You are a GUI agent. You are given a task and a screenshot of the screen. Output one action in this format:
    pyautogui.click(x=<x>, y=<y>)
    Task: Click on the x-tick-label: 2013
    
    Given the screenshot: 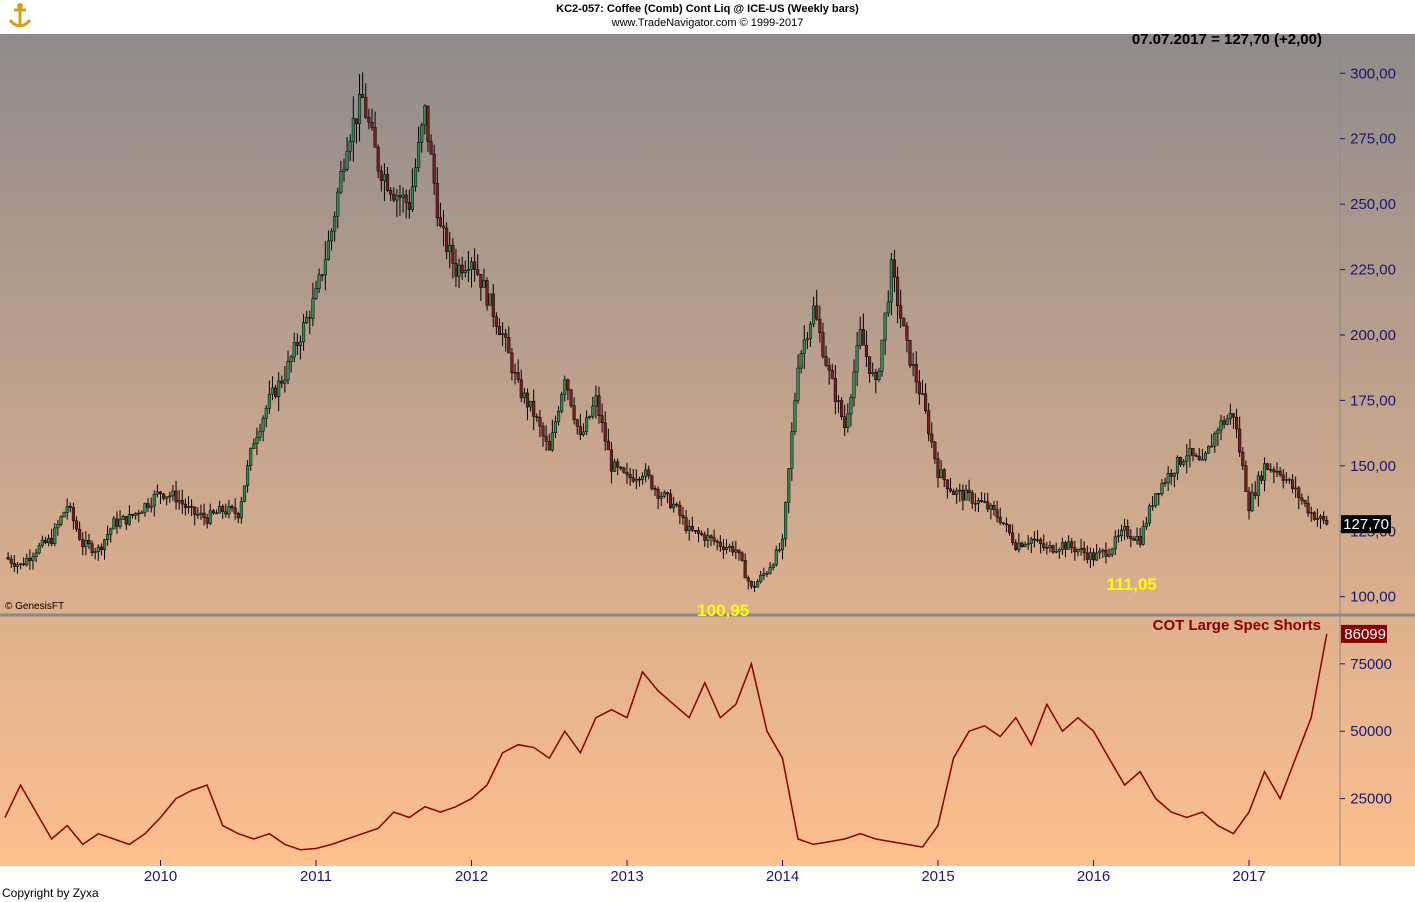 What is the action you would take?
    pyautogui.click(x=626, y=876)
    